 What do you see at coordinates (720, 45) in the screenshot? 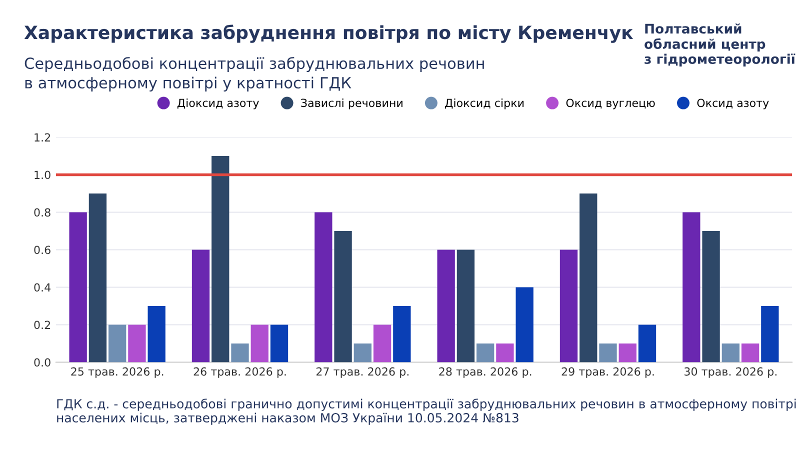
I see `text: Полтавський обласний центр з гідрометеорології` at bounding box center [720, 45].